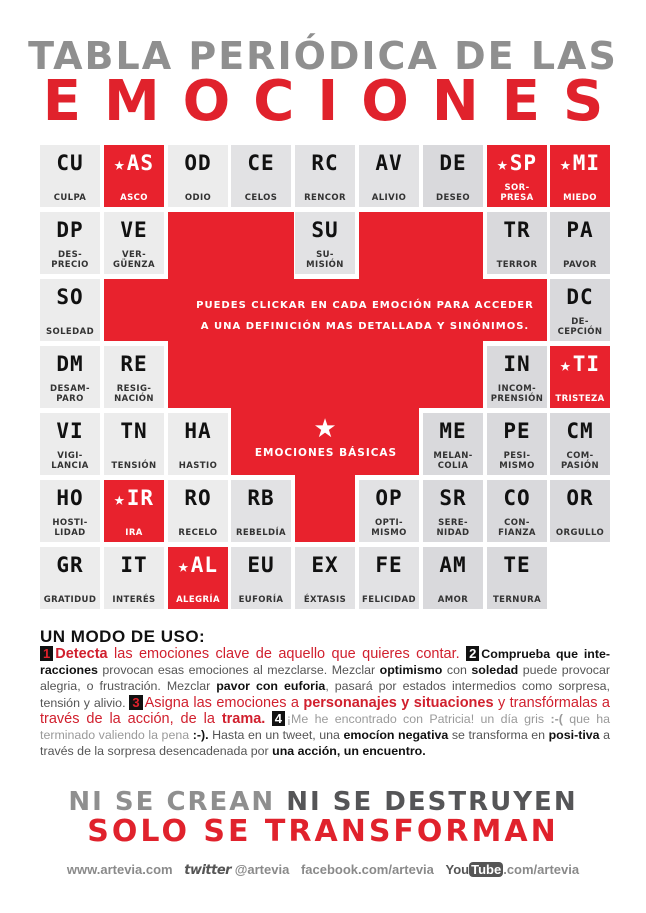  Describe the element at coordinates (198, 176) in the screenshot. I see `emotion-cell-odio: OD ODIO` at that location.